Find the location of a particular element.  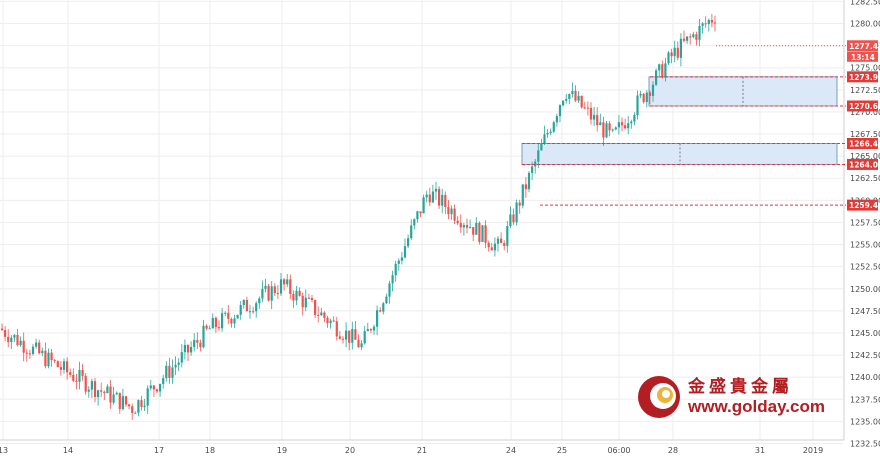

x-tick-label: 28 is located at coordinates (673, 450).